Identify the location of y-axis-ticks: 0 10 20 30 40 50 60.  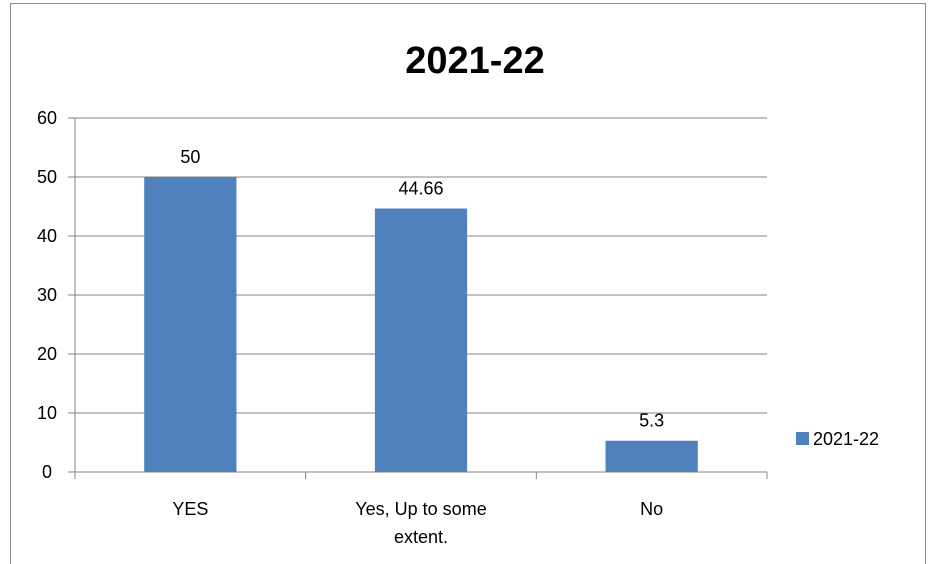
(47, 295).